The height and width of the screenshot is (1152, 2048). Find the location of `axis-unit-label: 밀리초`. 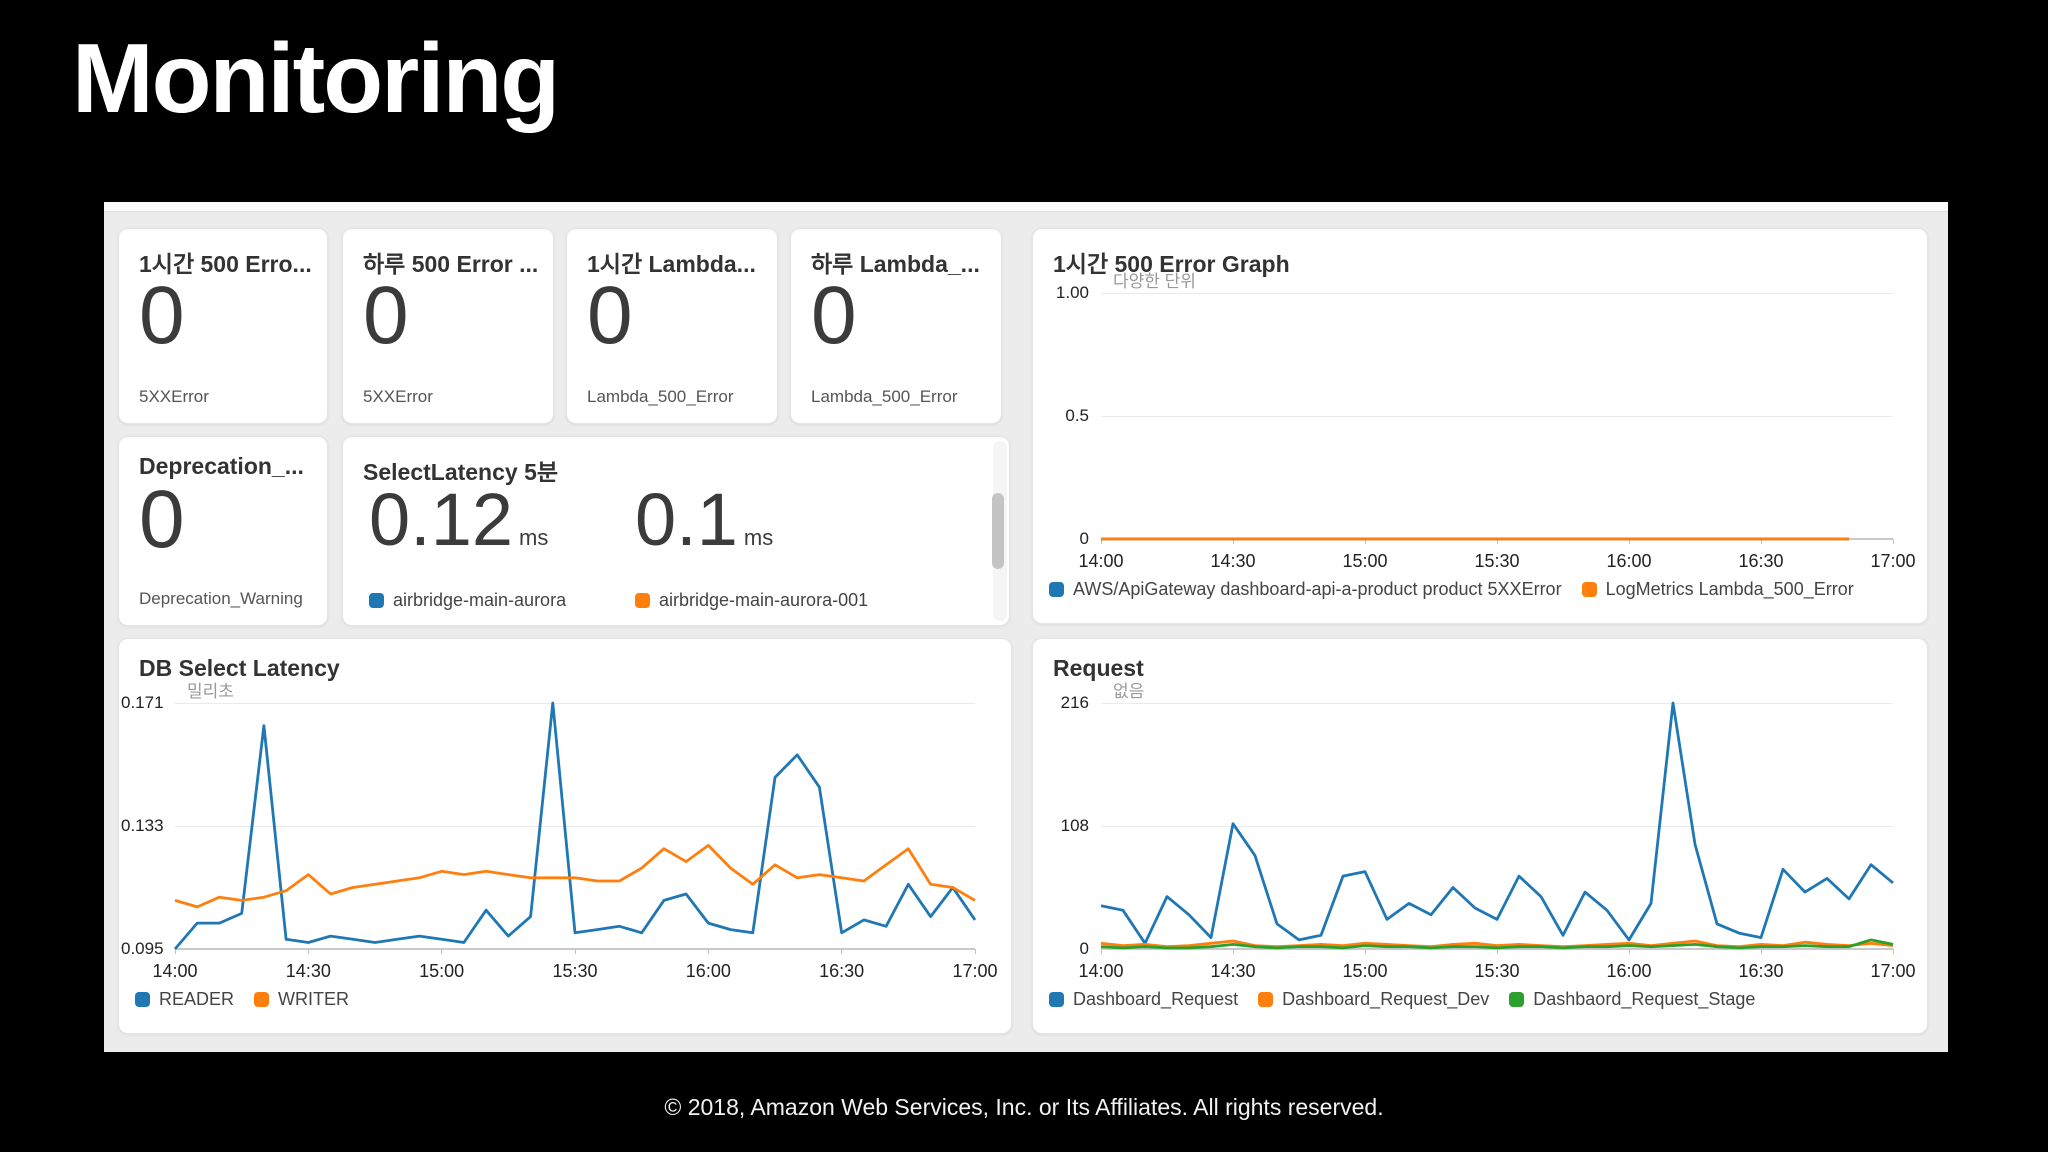

axis-unit-label: 밀리초 is located at coordinates (210, 691).